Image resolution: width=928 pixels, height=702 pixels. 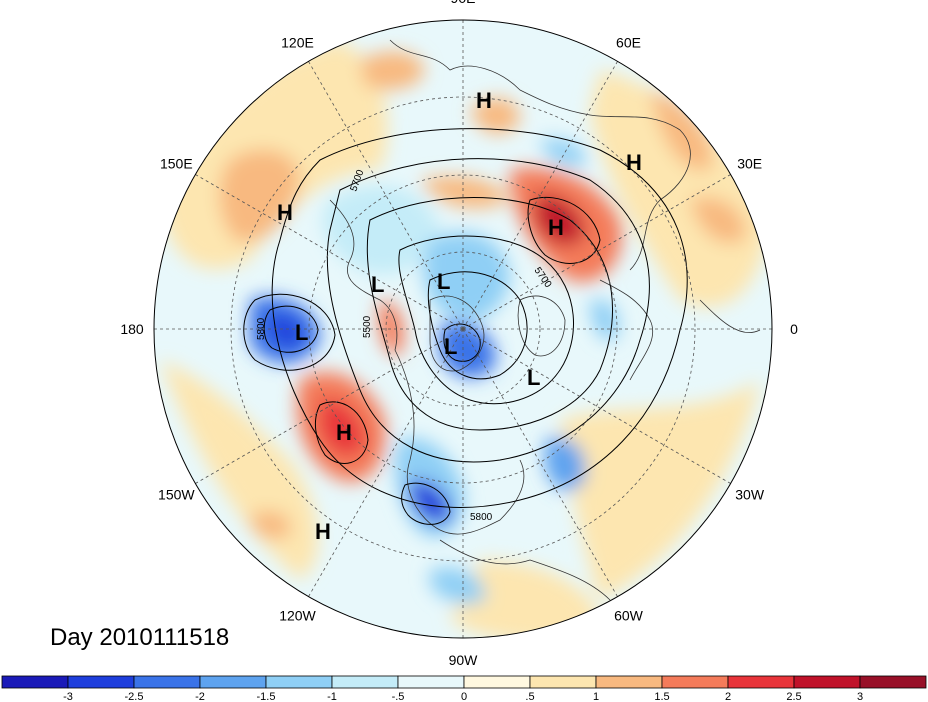 What do you see at coordinates (629, 616) in the screenshot?
I see `longitude-label: 60W` at bounding box center [629, 616].